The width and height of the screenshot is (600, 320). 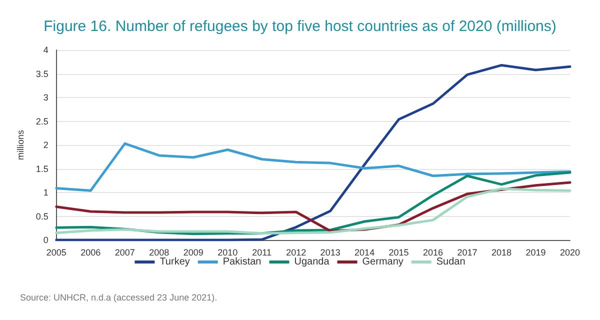 I want to click on x-tick-label: 2005, so click(x=56, y=253).